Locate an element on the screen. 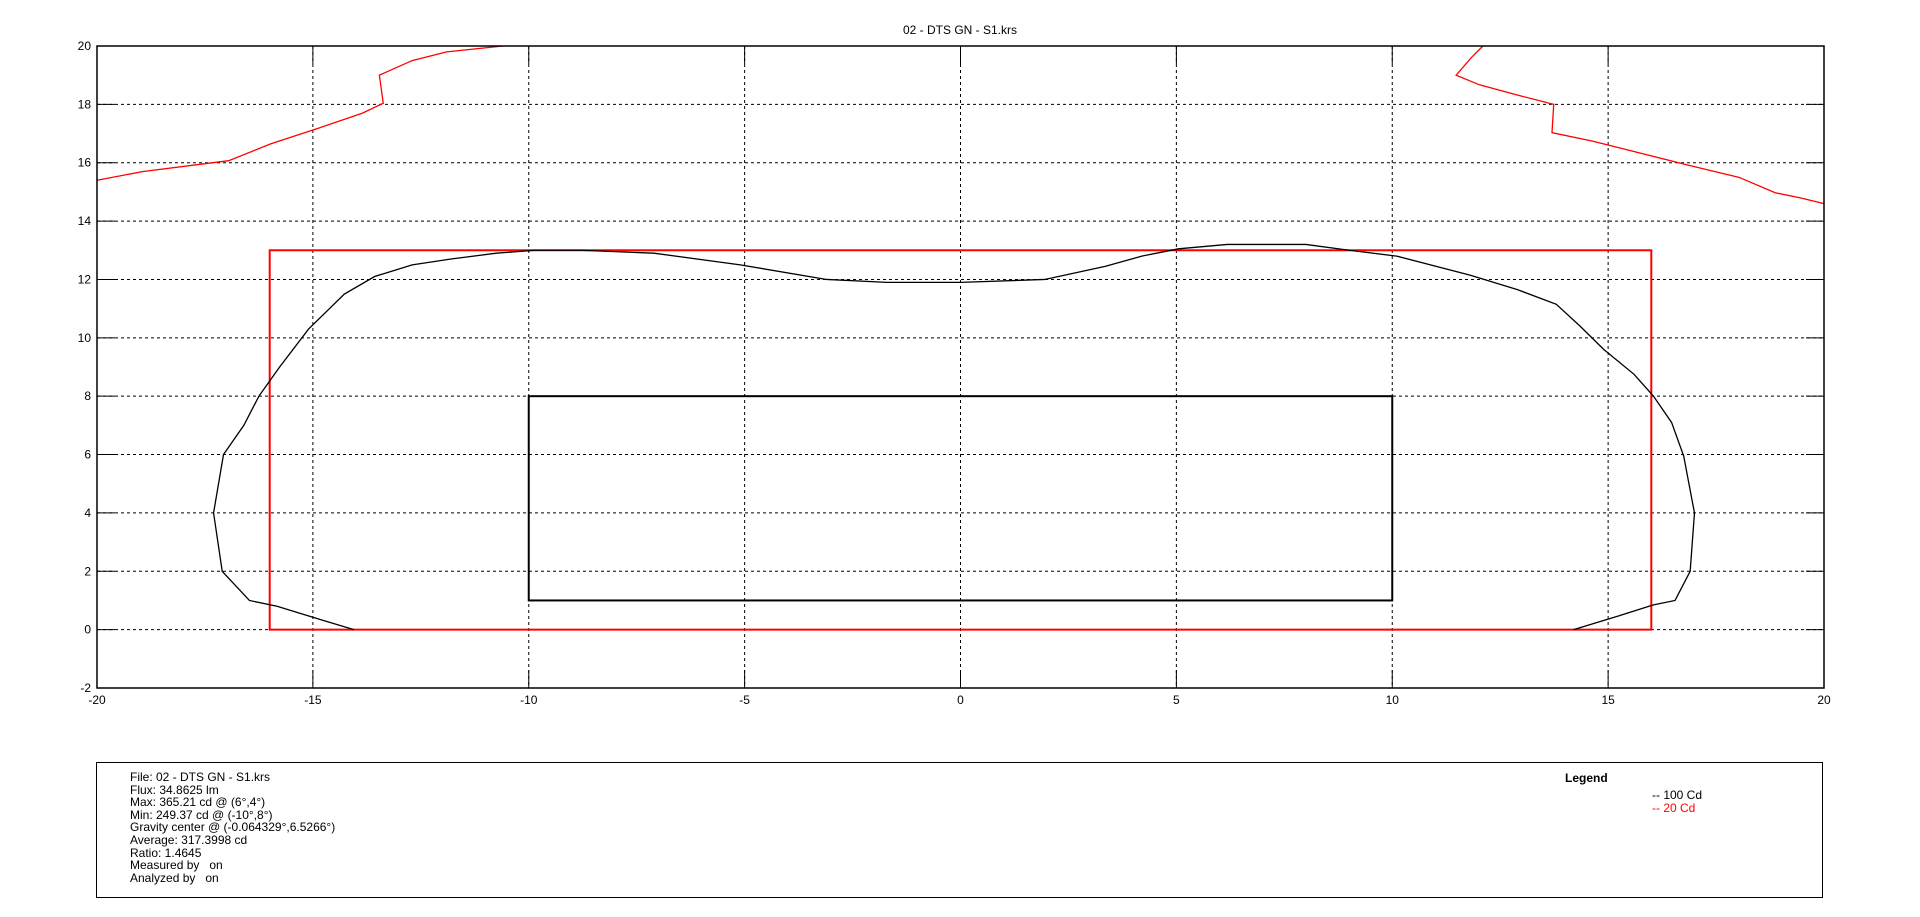 The width and height of the screenshot is (1920, 917). chart-title: 02 - DTS GN - S1.krs is located at coordinates (960, 30).